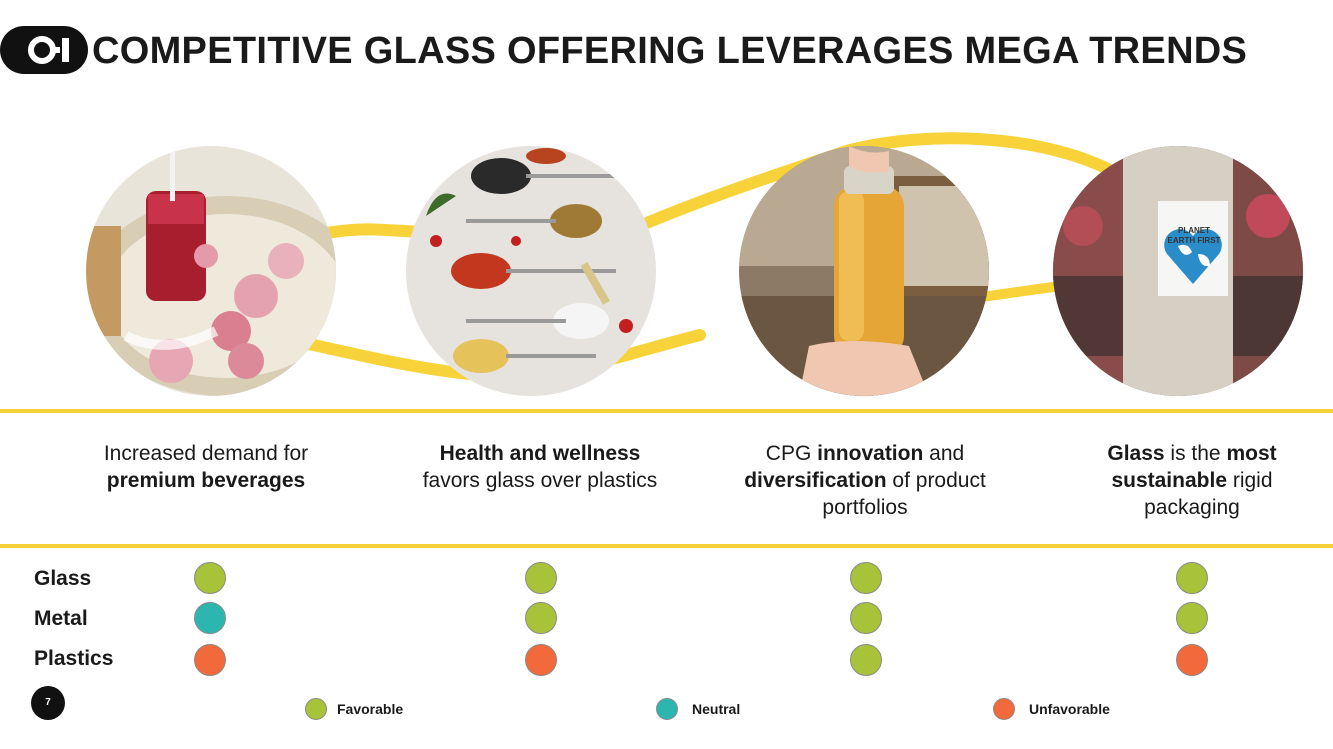  What do you see at coordinates (531, 271) in the screenshot?
I see `photo-health-wellness` at bounding box center [531, 271].